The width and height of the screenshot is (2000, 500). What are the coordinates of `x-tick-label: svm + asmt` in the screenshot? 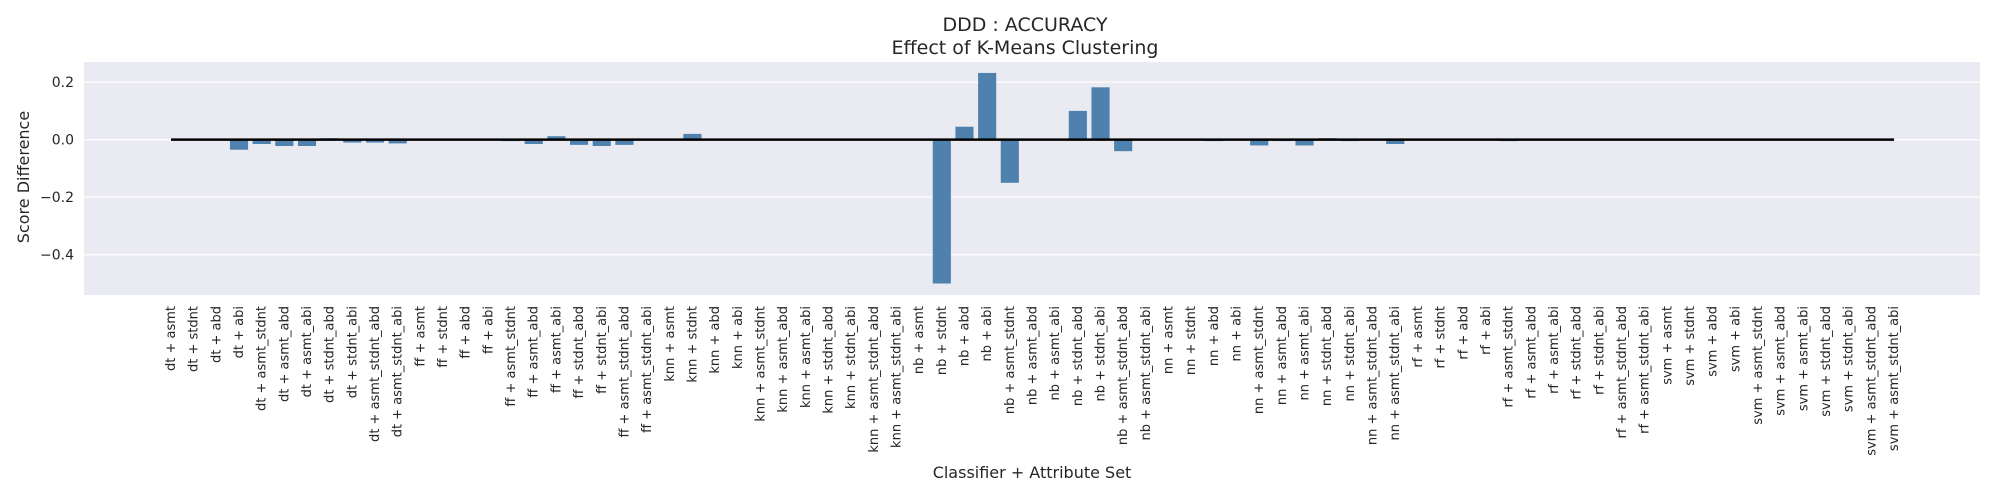 It's located at (1667, 345).